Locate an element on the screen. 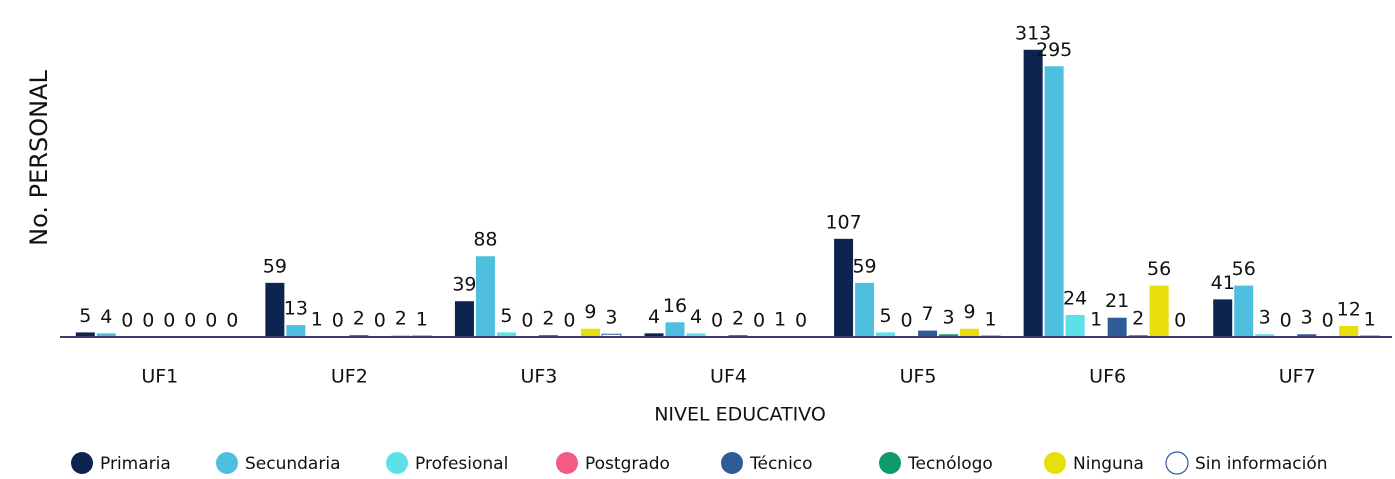 This screenshot has height=479, width=1395. legend-label: Técnico is located at coordinates (781, 464).